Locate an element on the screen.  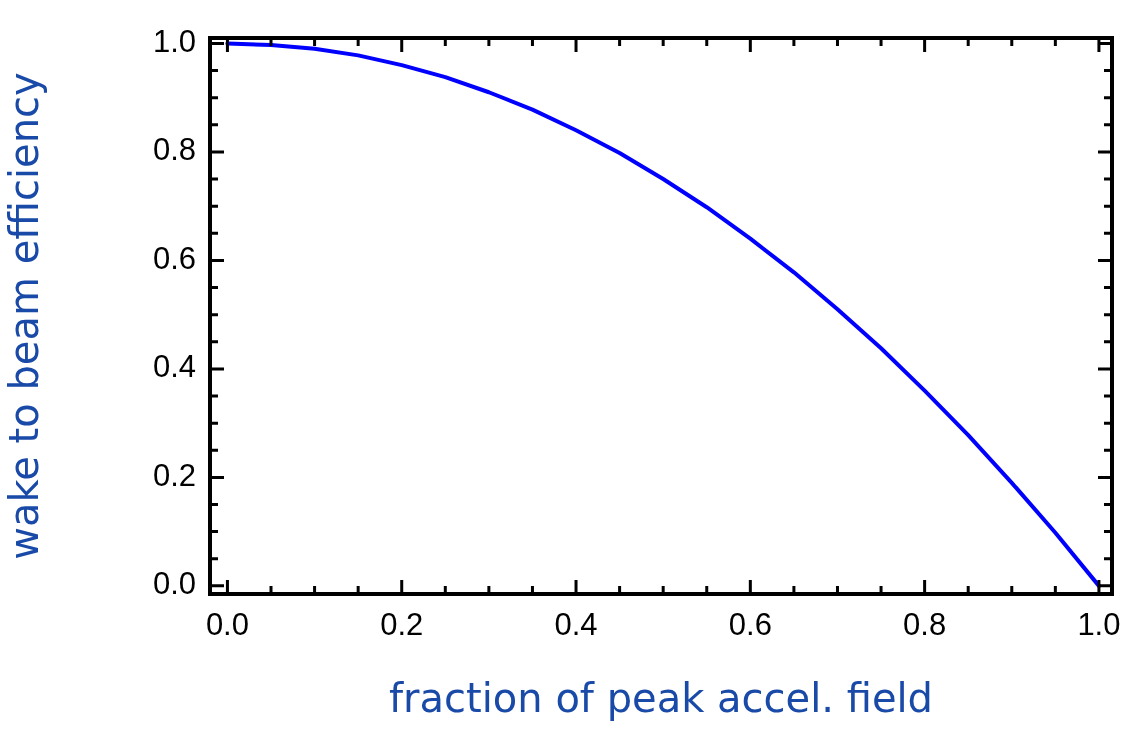
x-tick-label: 0.8 is located at coordinates (925, 625).